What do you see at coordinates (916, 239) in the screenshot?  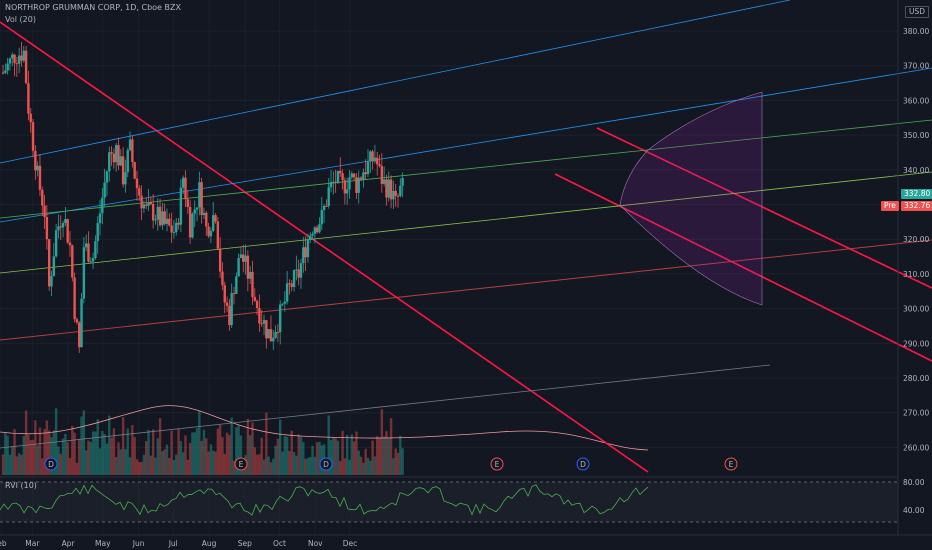 I see `price-tick-label: 320.00` at bounding box center [916, 239].